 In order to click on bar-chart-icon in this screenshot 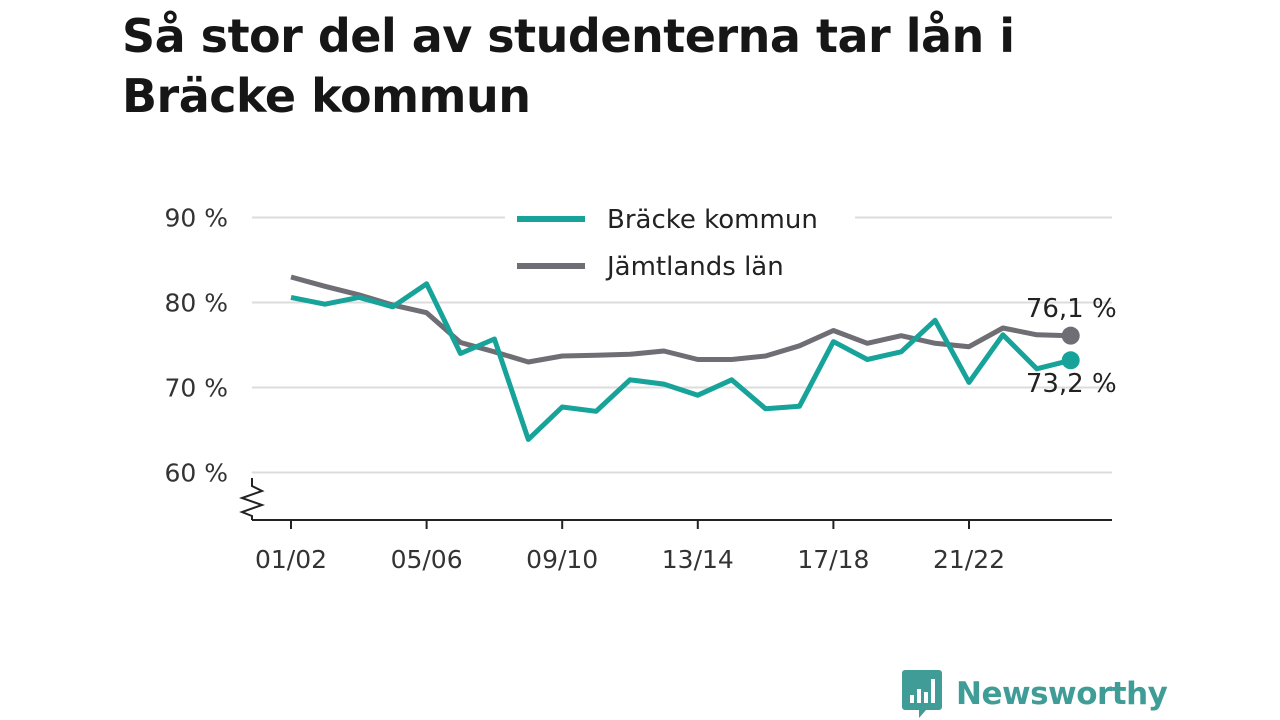, I will do `click(922, 694)`.